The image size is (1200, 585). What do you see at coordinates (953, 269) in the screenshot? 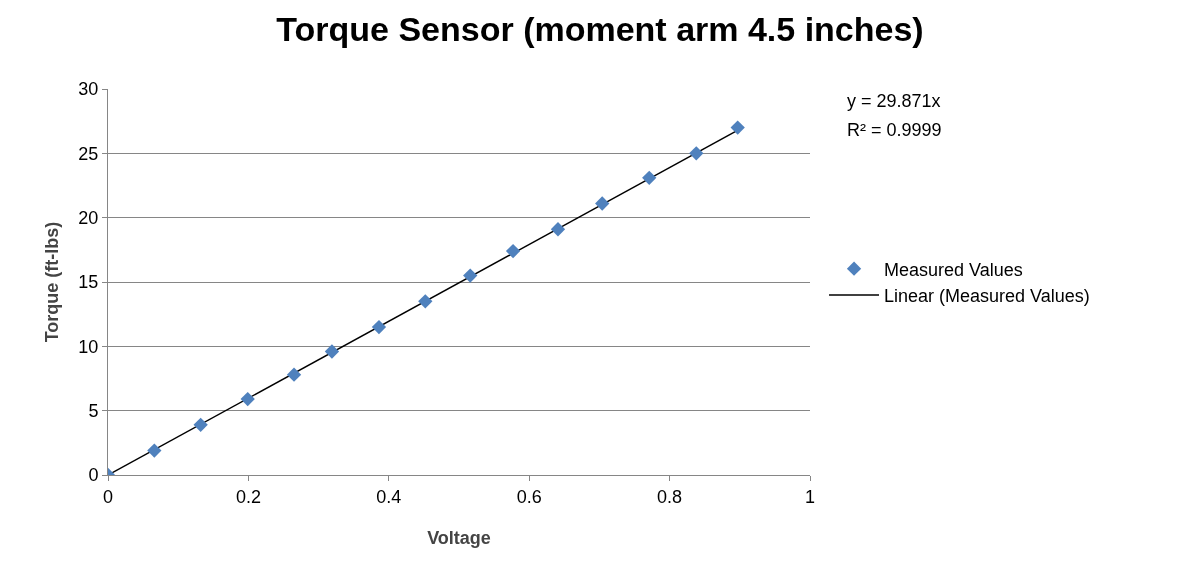
I see `legend-label: Measured Values` at bounding box center [953, 269].